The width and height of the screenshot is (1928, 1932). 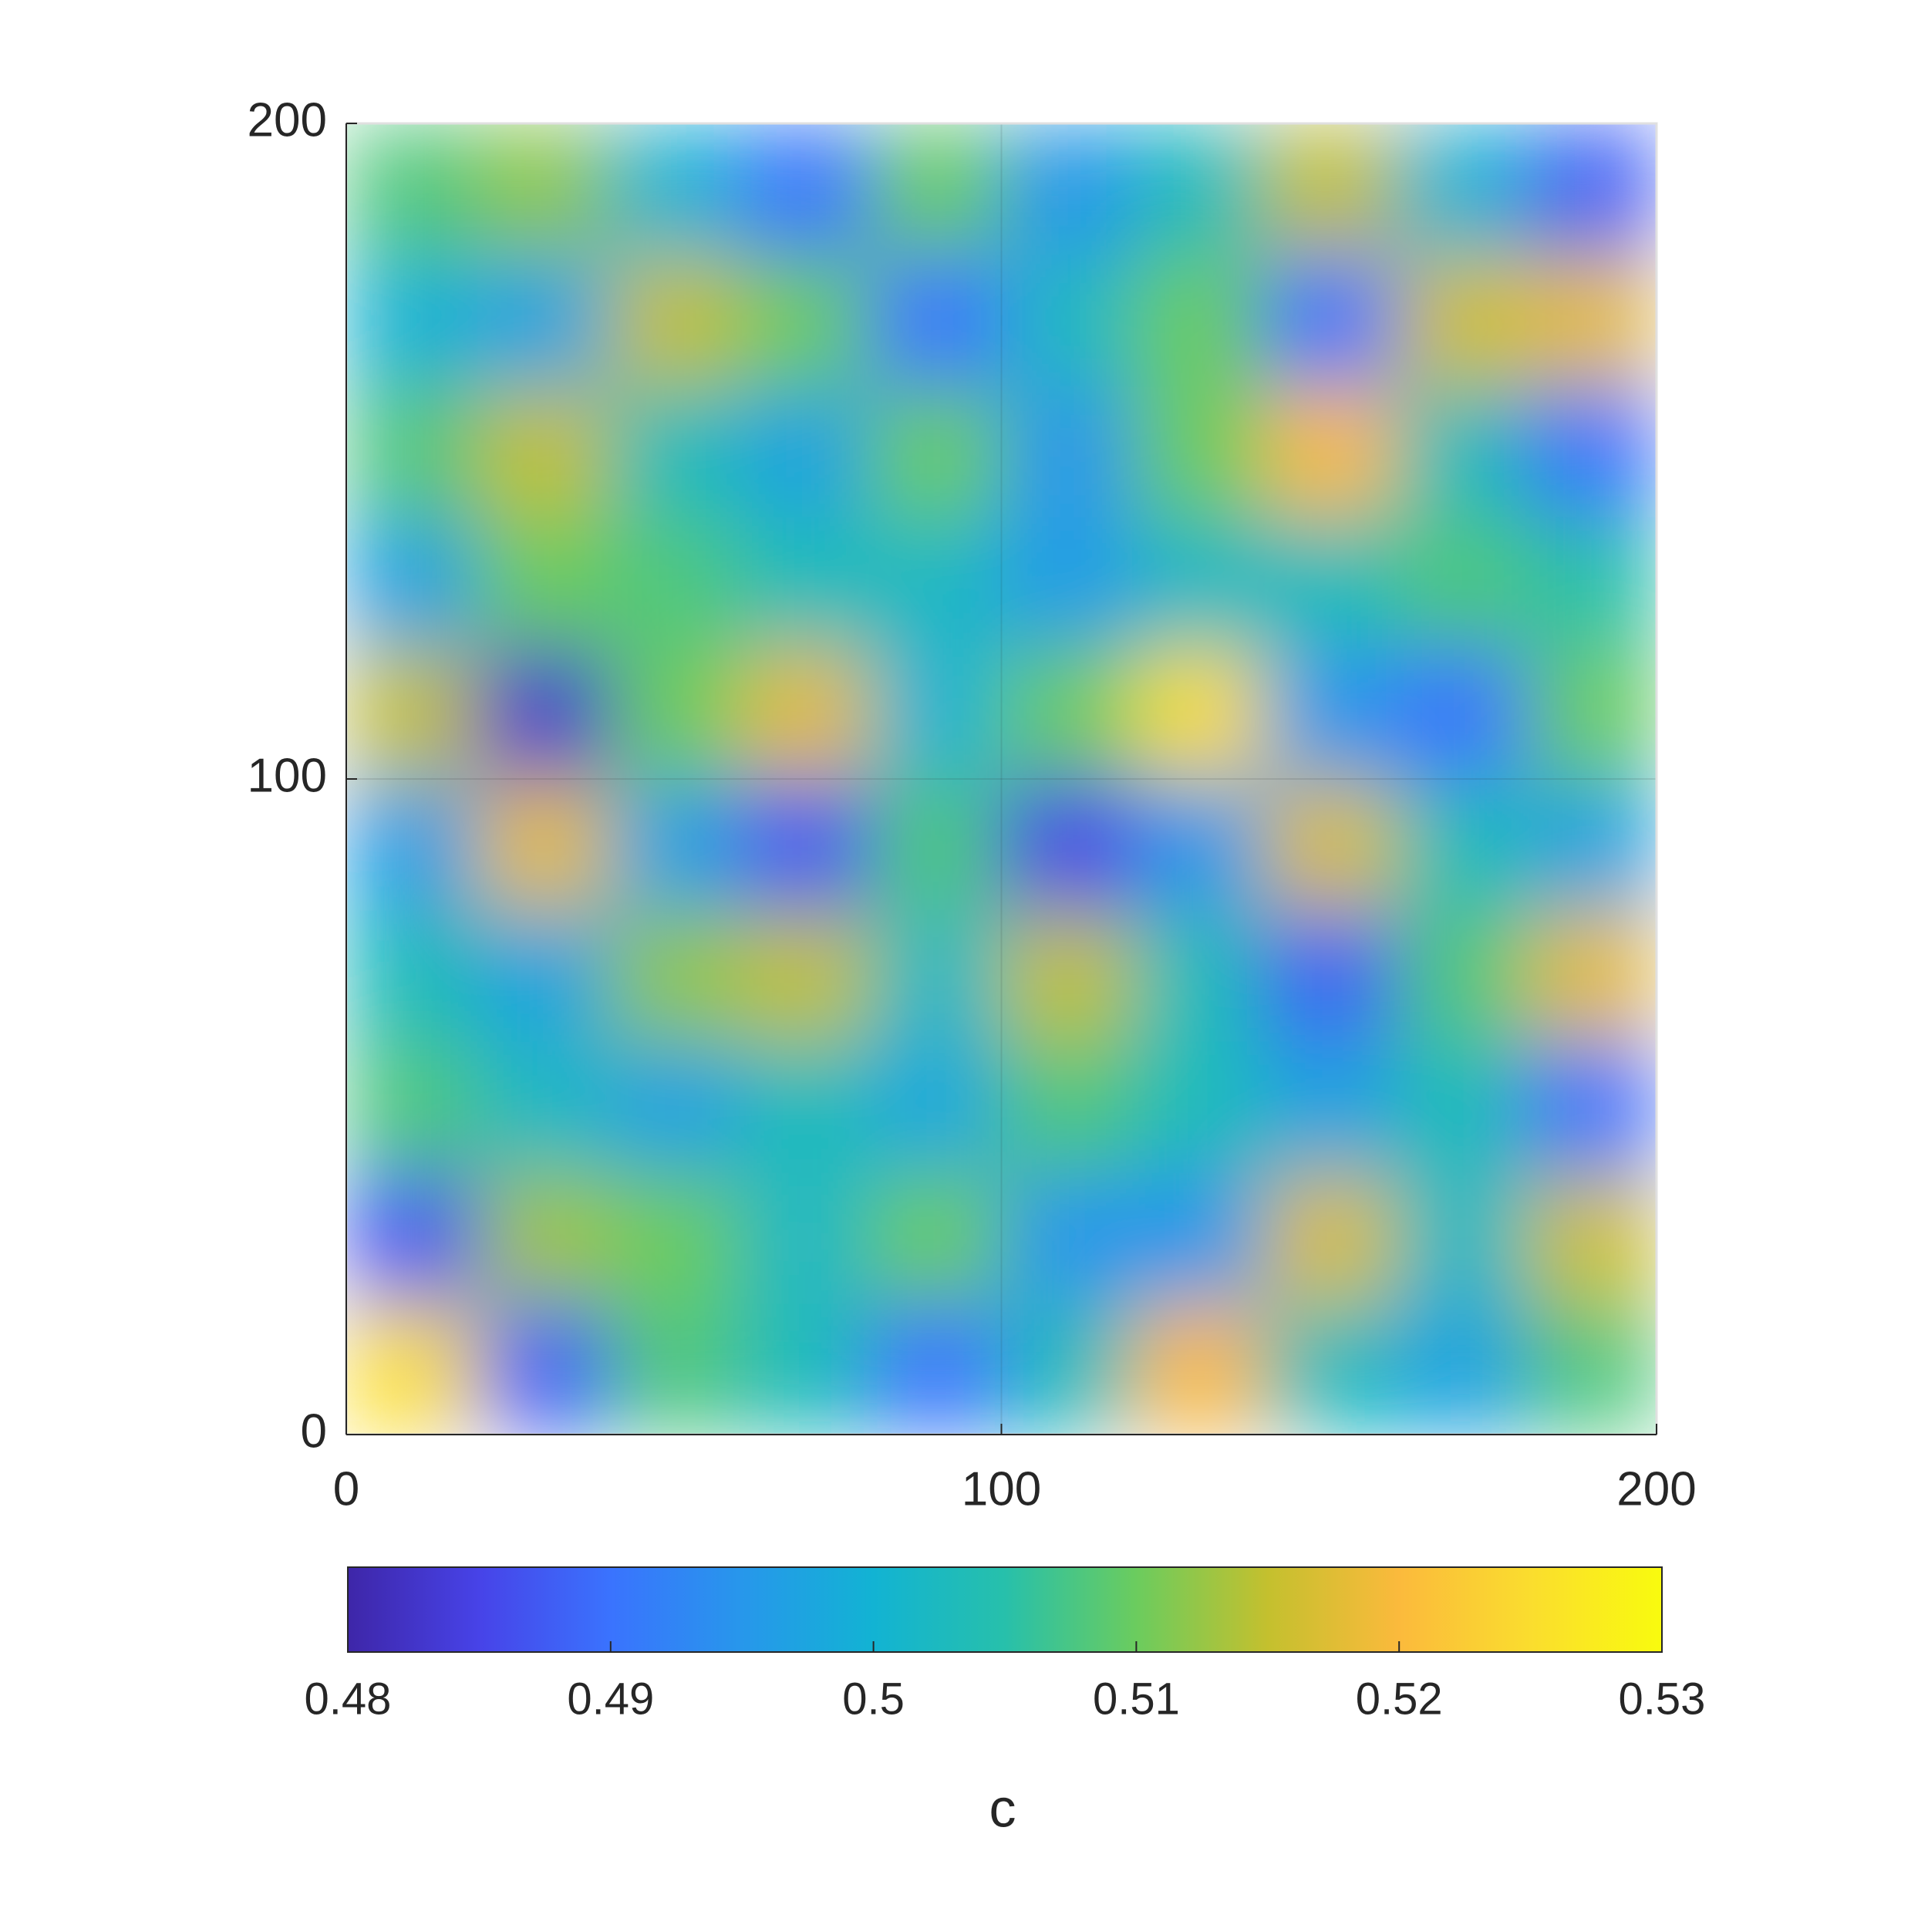 What do you see at coordinates (1005, 1609) in the screenshot?
I see `colorbar` at bounding box center [1005, 1609].